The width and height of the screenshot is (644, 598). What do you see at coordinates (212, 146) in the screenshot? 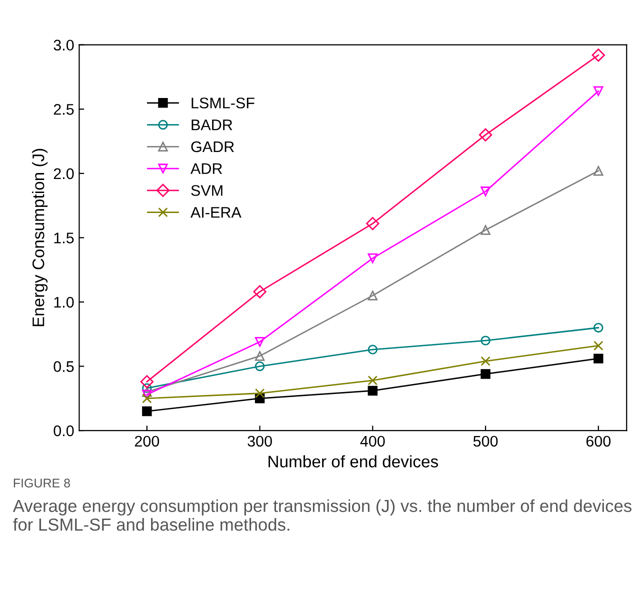
I see `legend-label: GADR` at bounding box center [212, 146].